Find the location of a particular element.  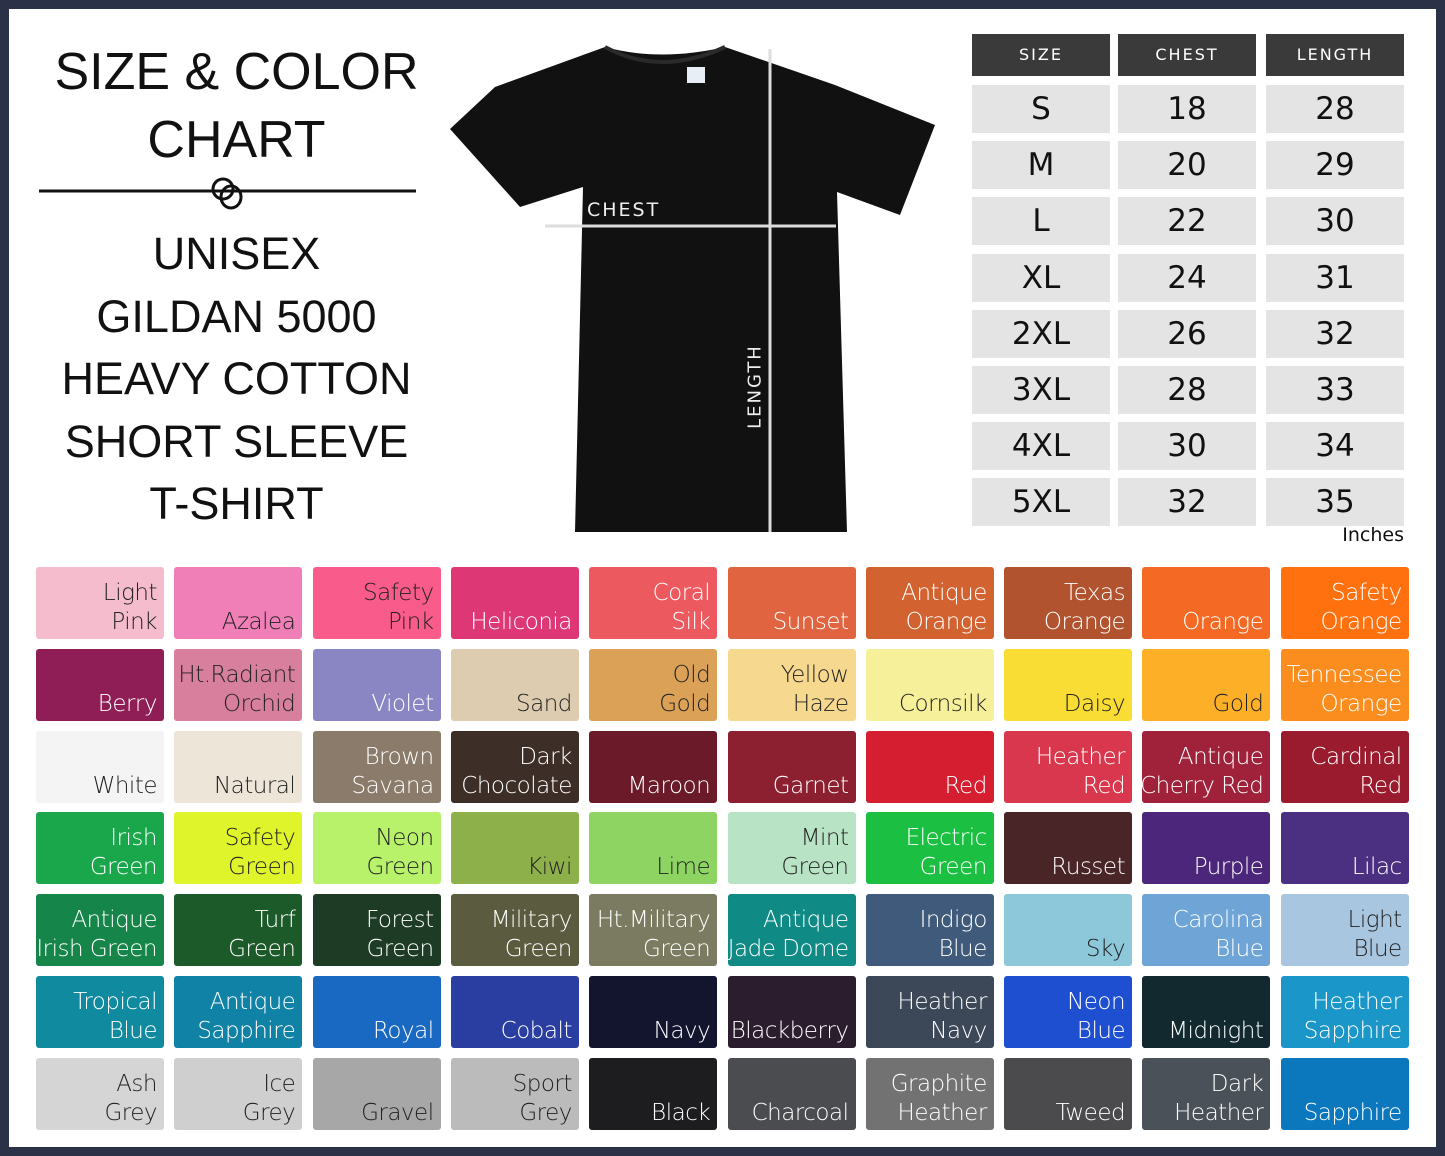

color-swatch: Brown Savana is located at coordinates (376, 766).